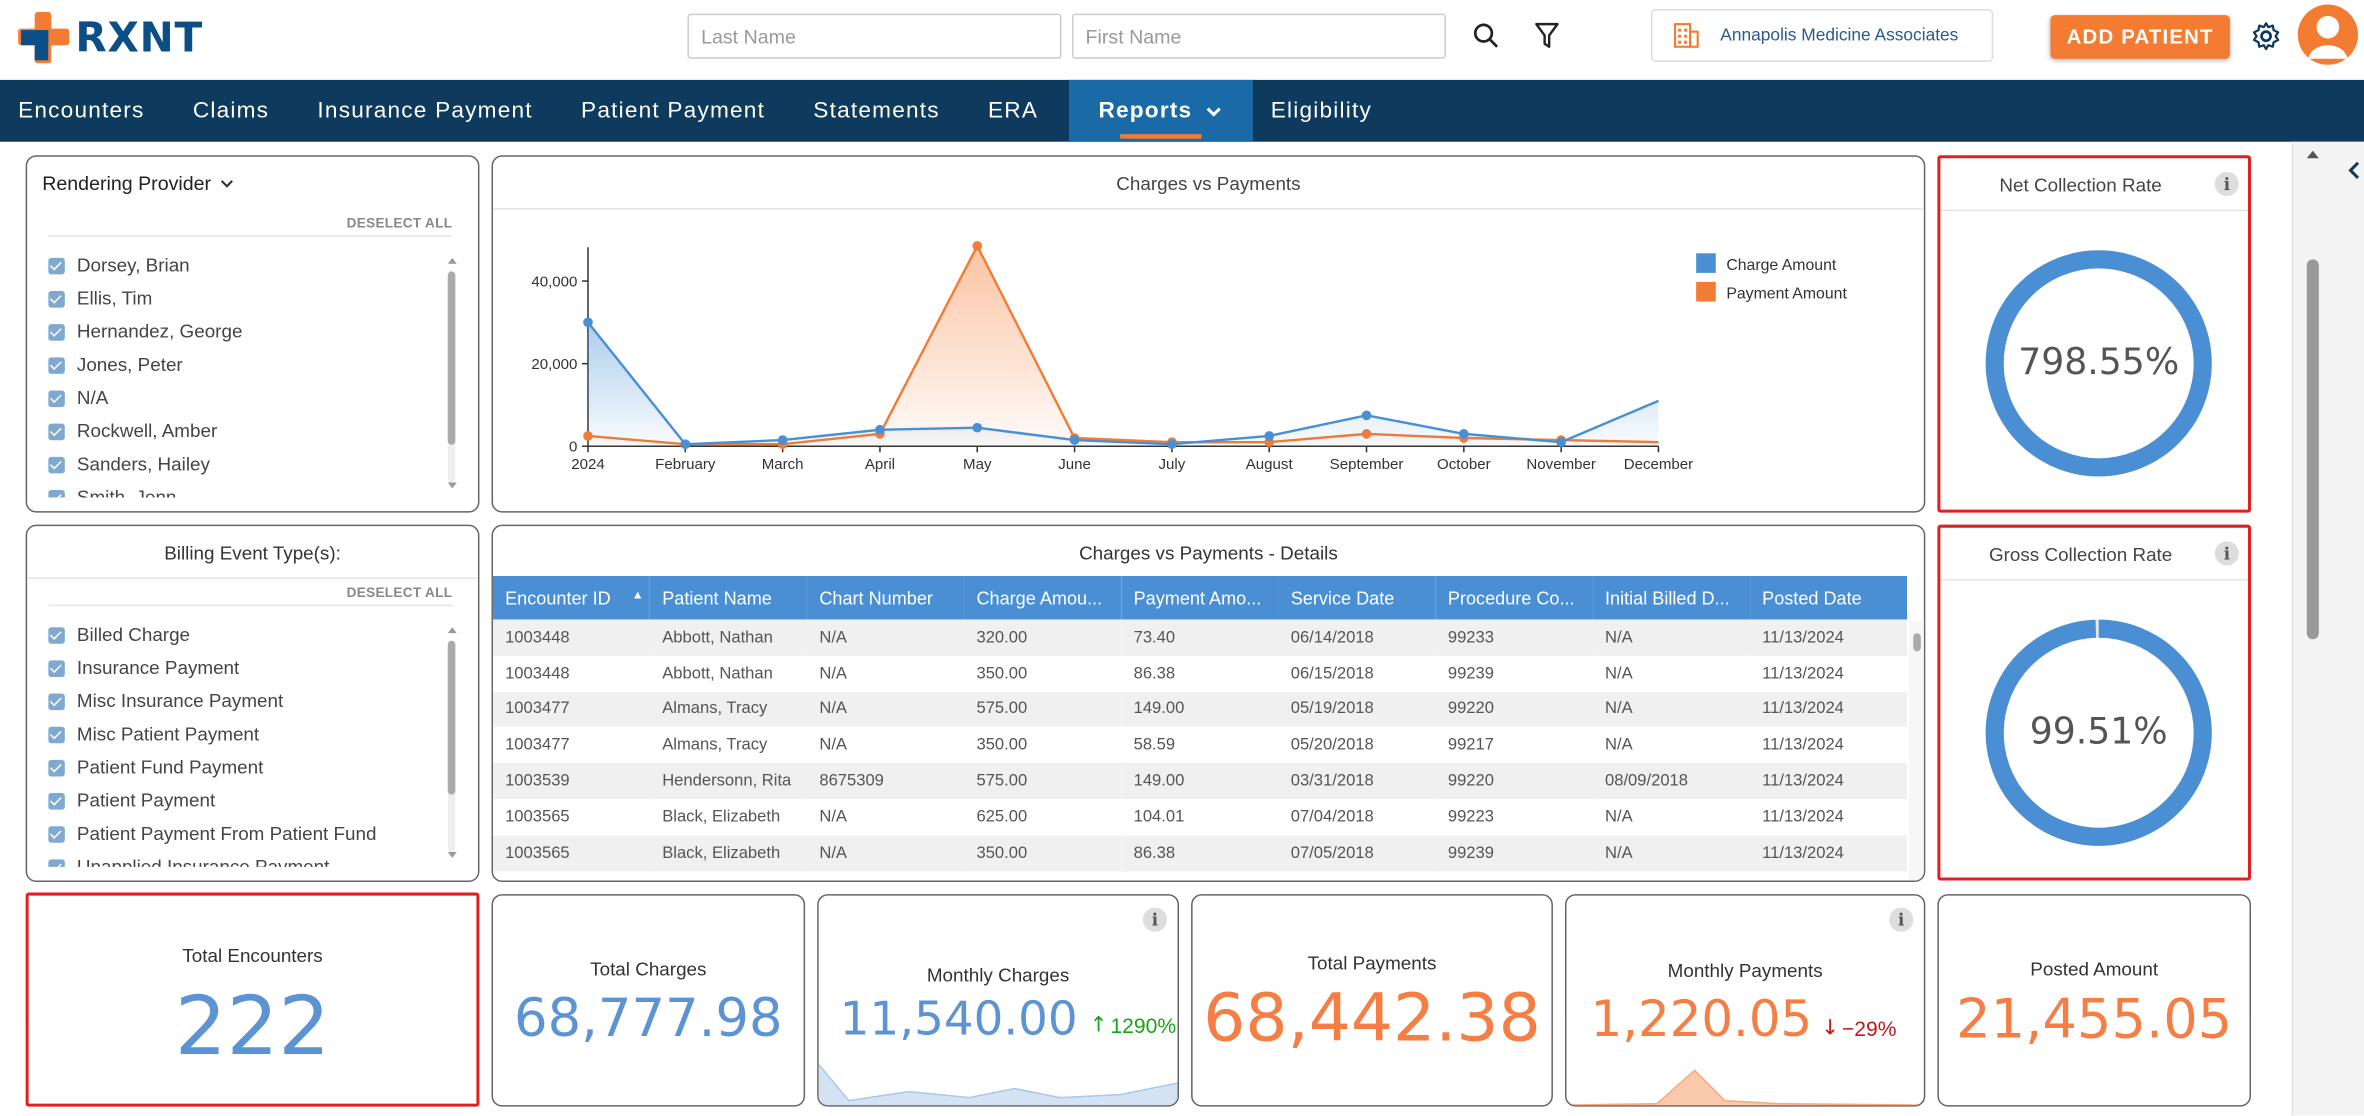 The height and width of the screenshot is (1116, 2364). What do you see at coordinates (244, 298) in the screenshot?
I see `provider-checkbox: Ellis, Tim` at bounding box center [244, 298].